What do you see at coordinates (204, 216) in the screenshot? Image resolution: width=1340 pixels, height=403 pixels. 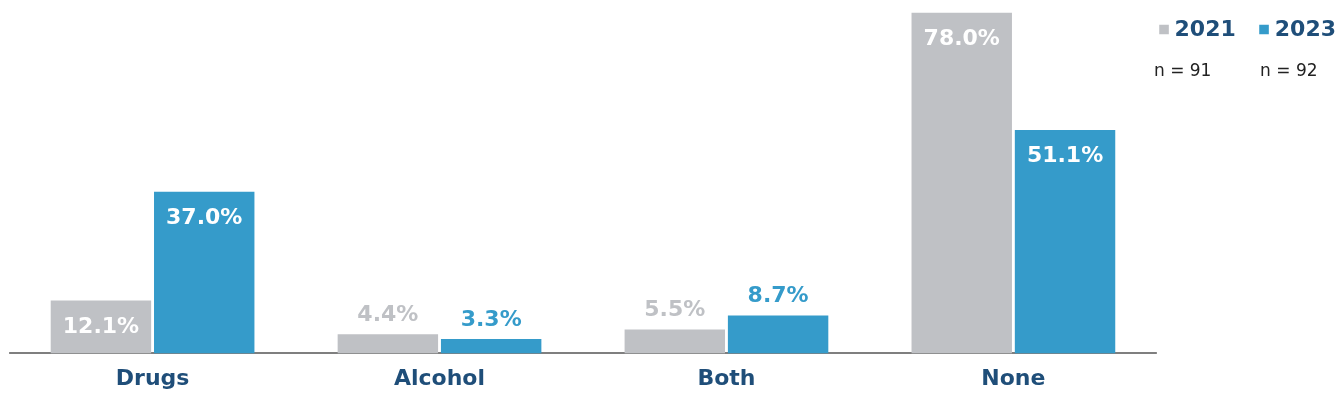 I see `data-label: 37.0%` at bounding box center [204, 216].